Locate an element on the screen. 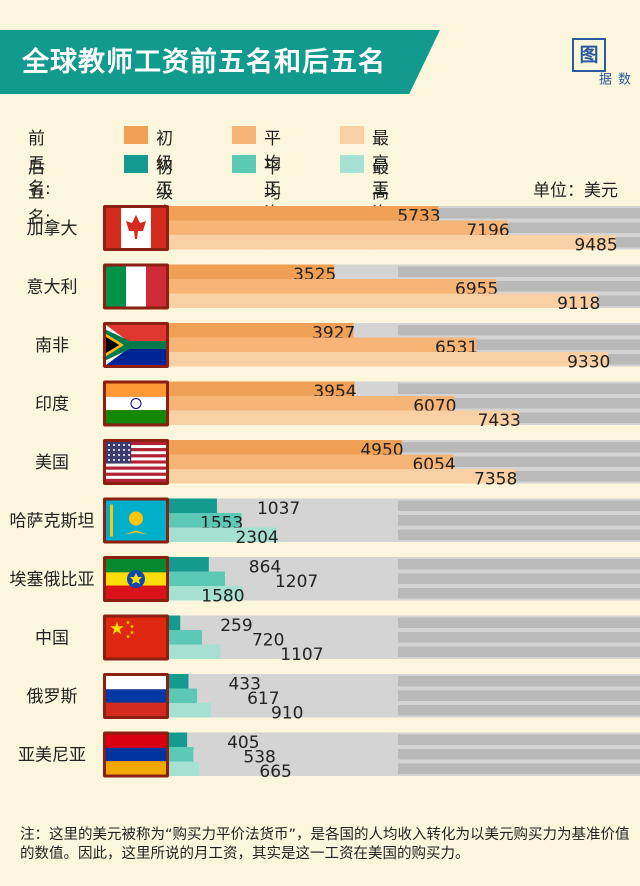 Image resolution: width=640 pixels, height=886 pixels. legend-top-label: 前五名: is located at coordinates (39, 164).